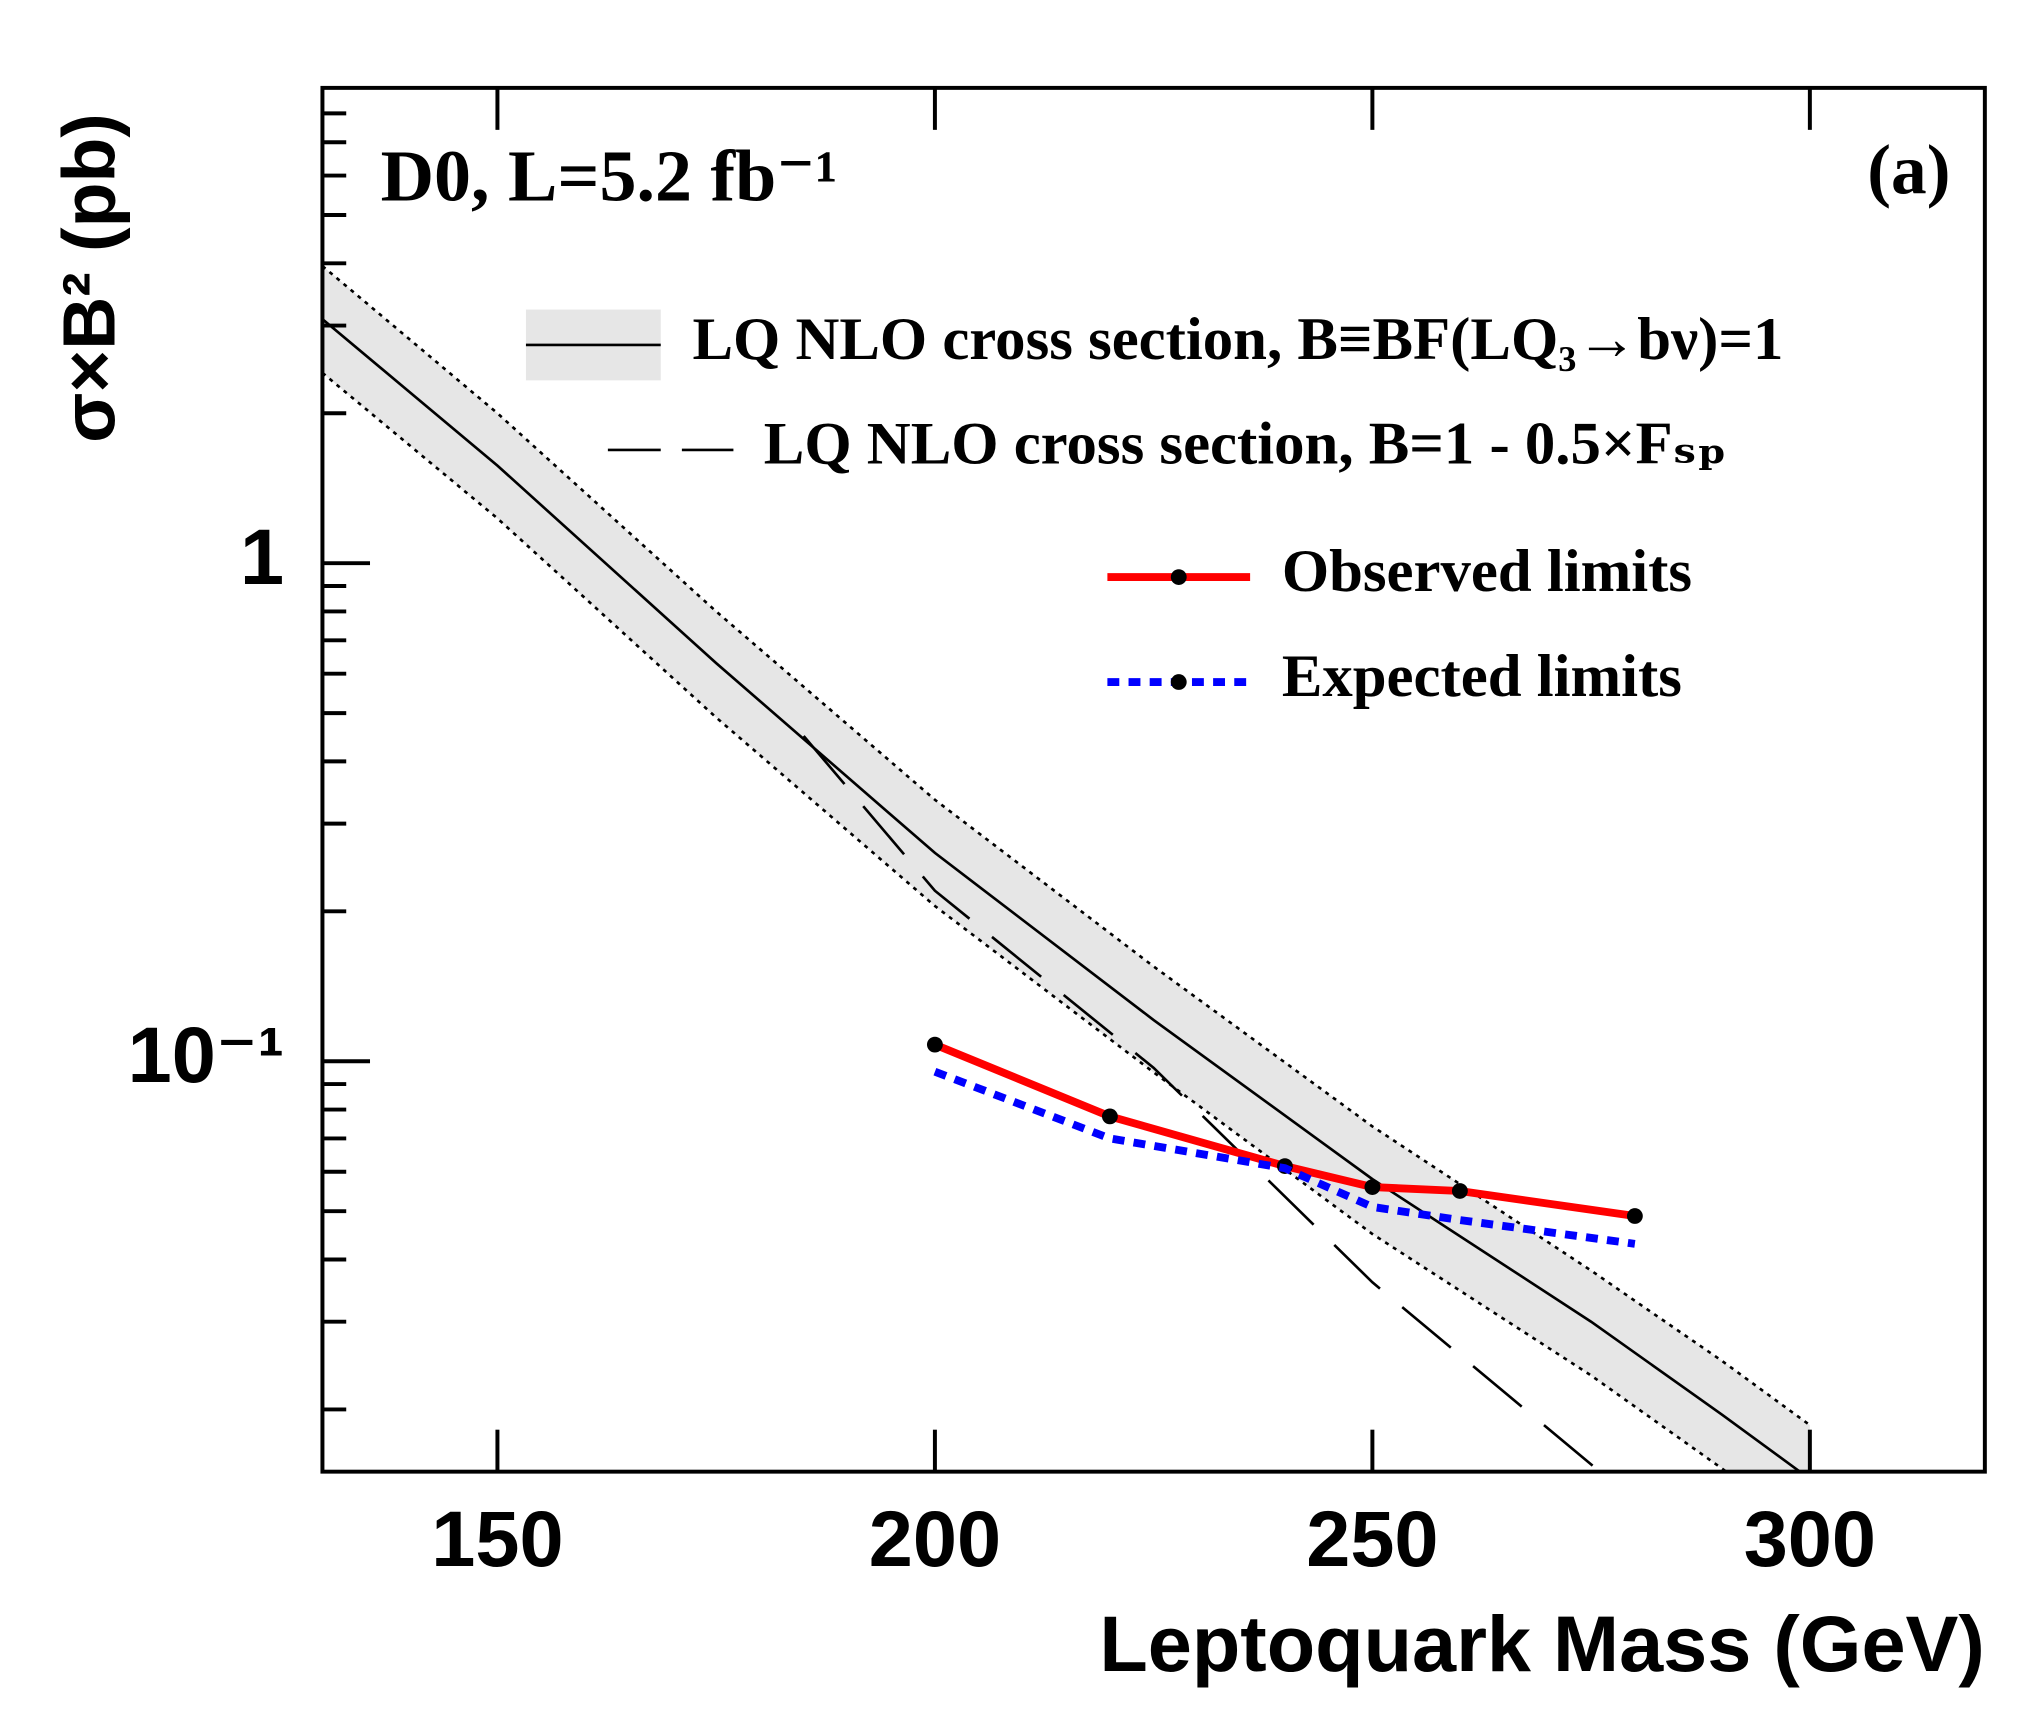  What do you see at coordinates (88, 278) in the screenshot?
I see `y-axis-title: σ×B² (pb)` at bounding box center [88, 278].